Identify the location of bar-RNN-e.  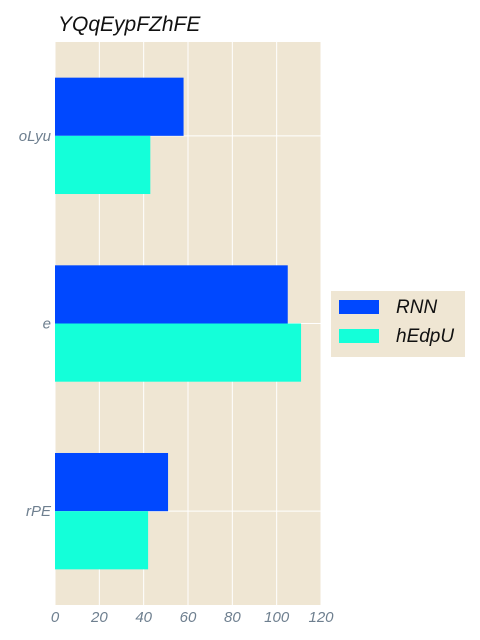
(171, 294).